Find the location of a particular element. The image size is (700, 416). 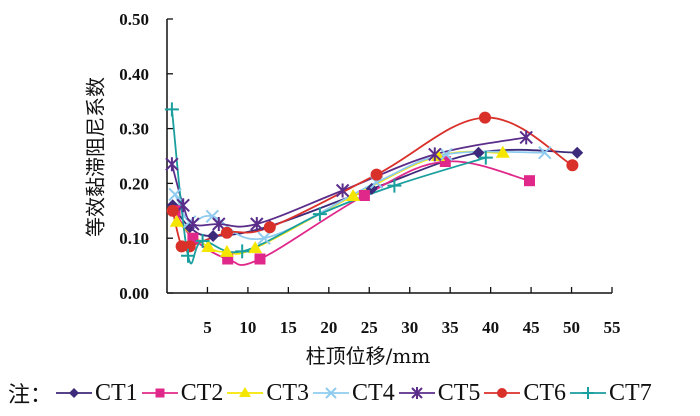

legend-item-ct2: CT2 is located at coordinates (183, 393).